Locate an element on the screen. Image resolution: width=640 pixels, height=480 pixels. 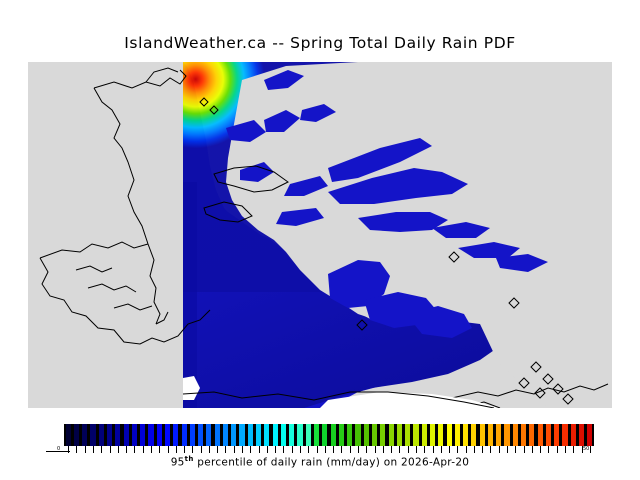
colorbar-max-label: 50 is located at coordinates (586, 449).